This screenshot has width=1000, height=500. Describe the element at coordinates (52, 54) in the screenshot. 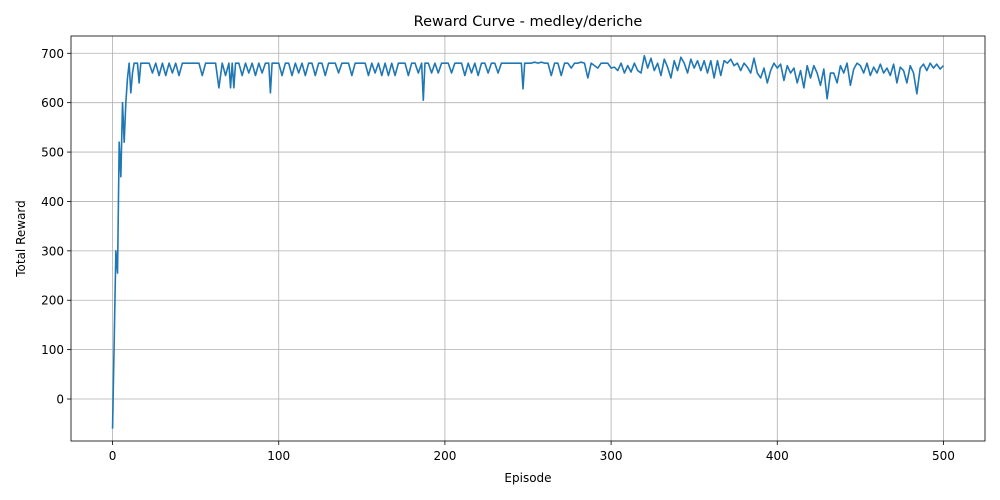

I see `y-tick-label: 700` at that location.